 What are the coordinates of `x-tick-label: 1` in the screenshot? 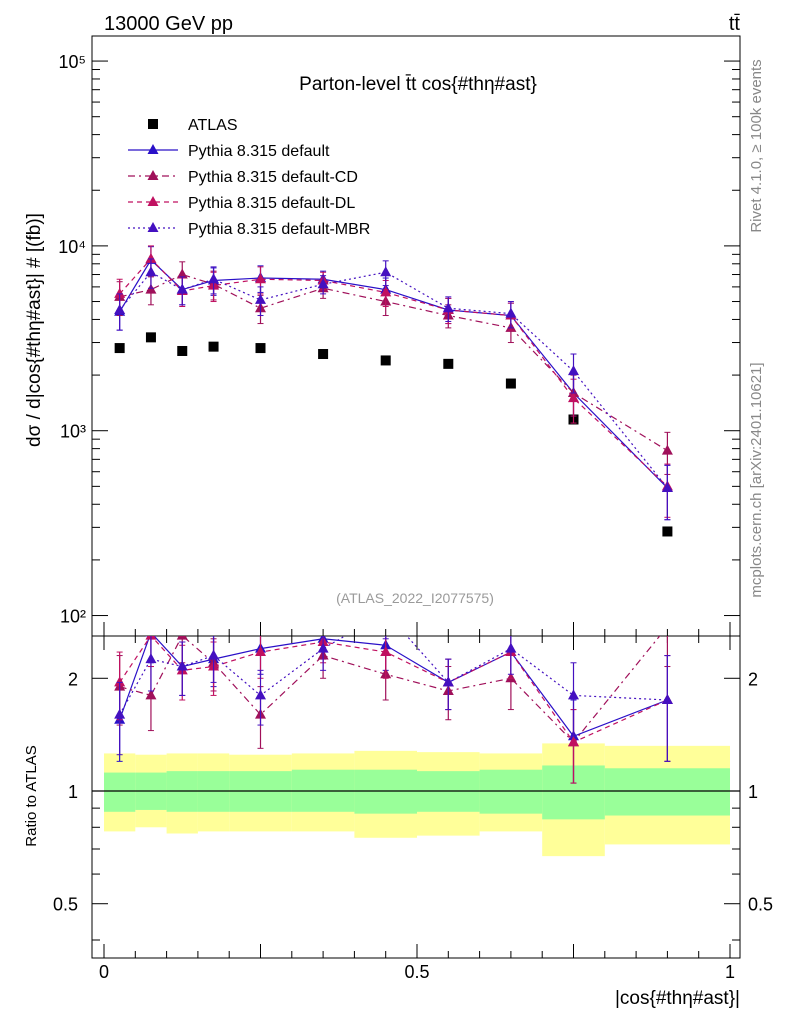 It's located at (730, 972).